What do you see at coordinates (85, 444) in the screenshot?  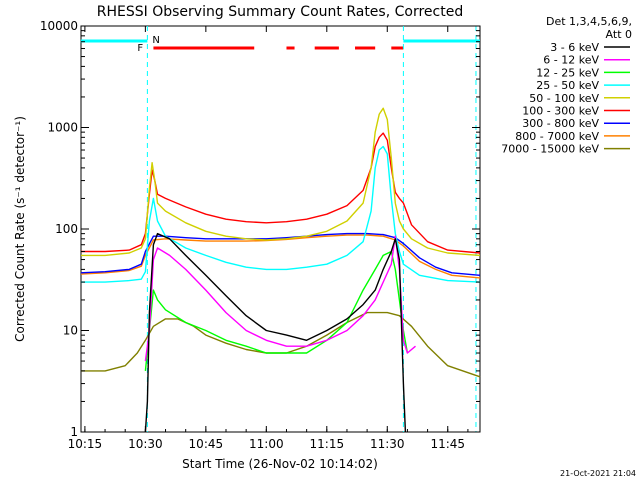 I see `x-tick-label: 10:15` at bounding box center [85, 444].